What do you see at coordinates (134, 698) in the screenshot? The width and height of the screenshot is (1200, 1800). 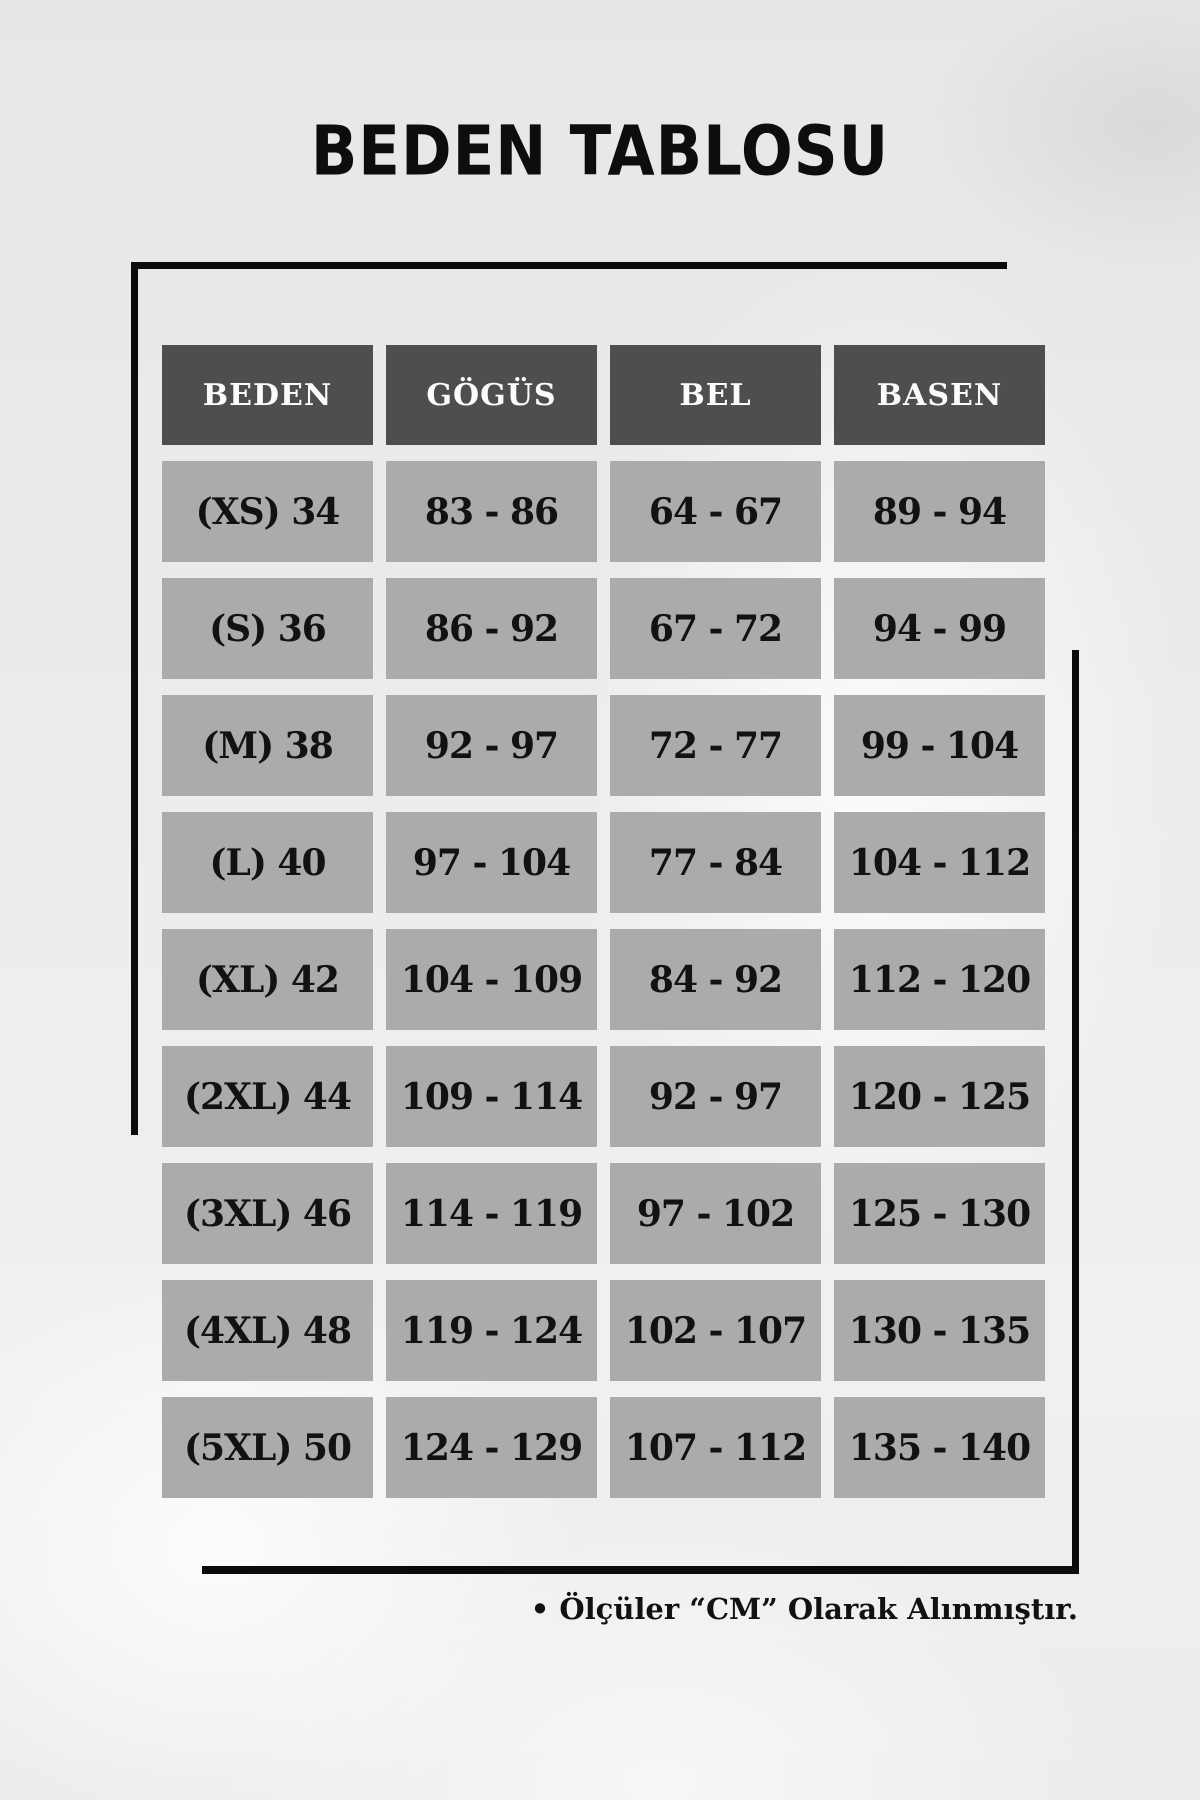 I see `frame-line-left` at bounding box center [134, 698].